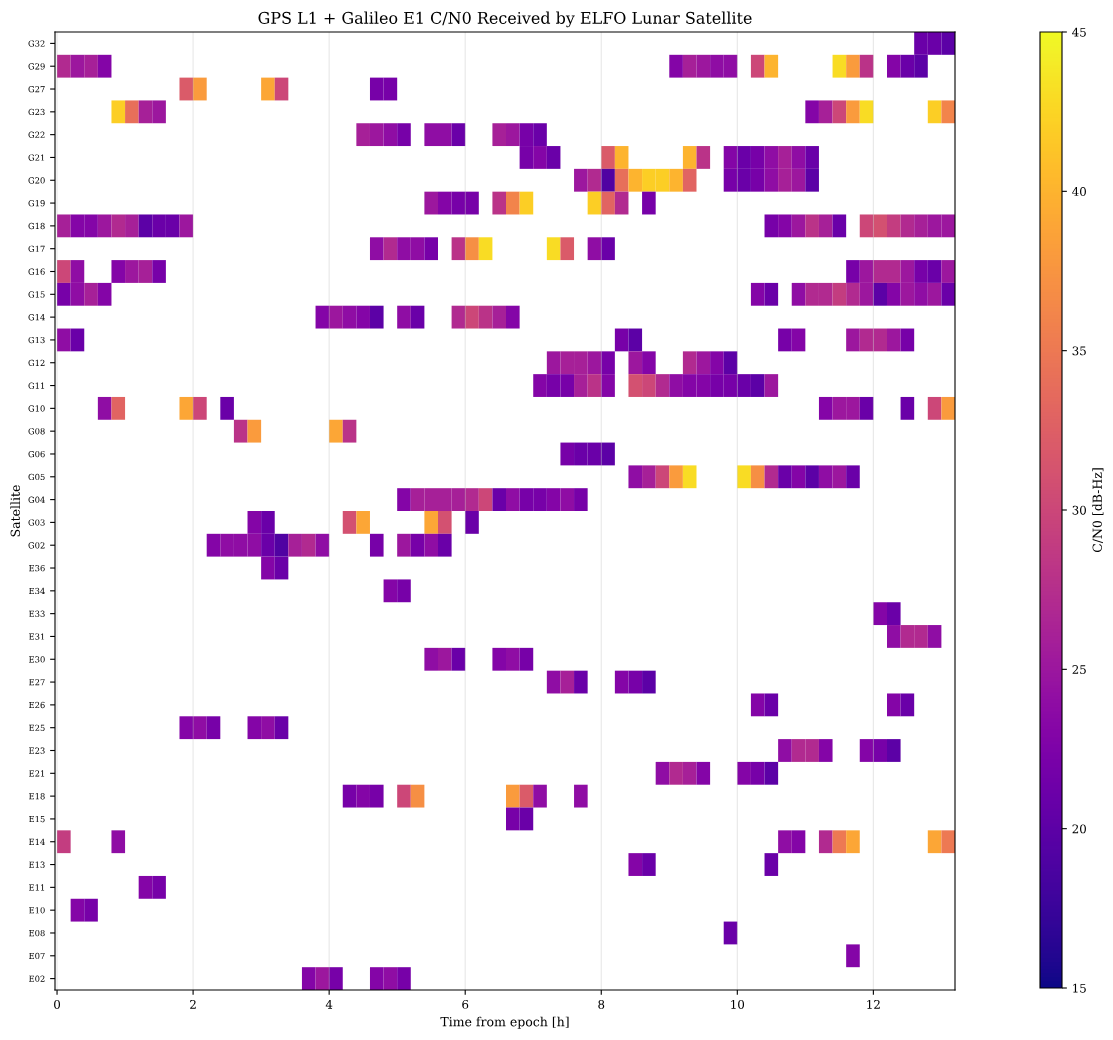  What do you see at coordinates (465, 1004) in the screenshot?
I see `x-tick-label: 6` at bounding box center [465, 1004].